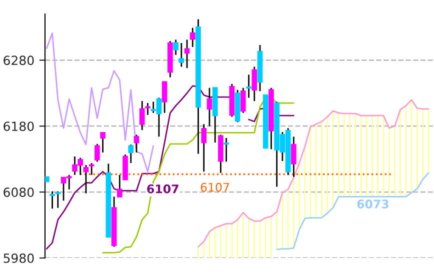 This screenshot has width=434, height=272. What do you see at coordinates (19, 61) in the screenshot?
I see `y-tick-label: 6280` at bounding box center [19, 61].